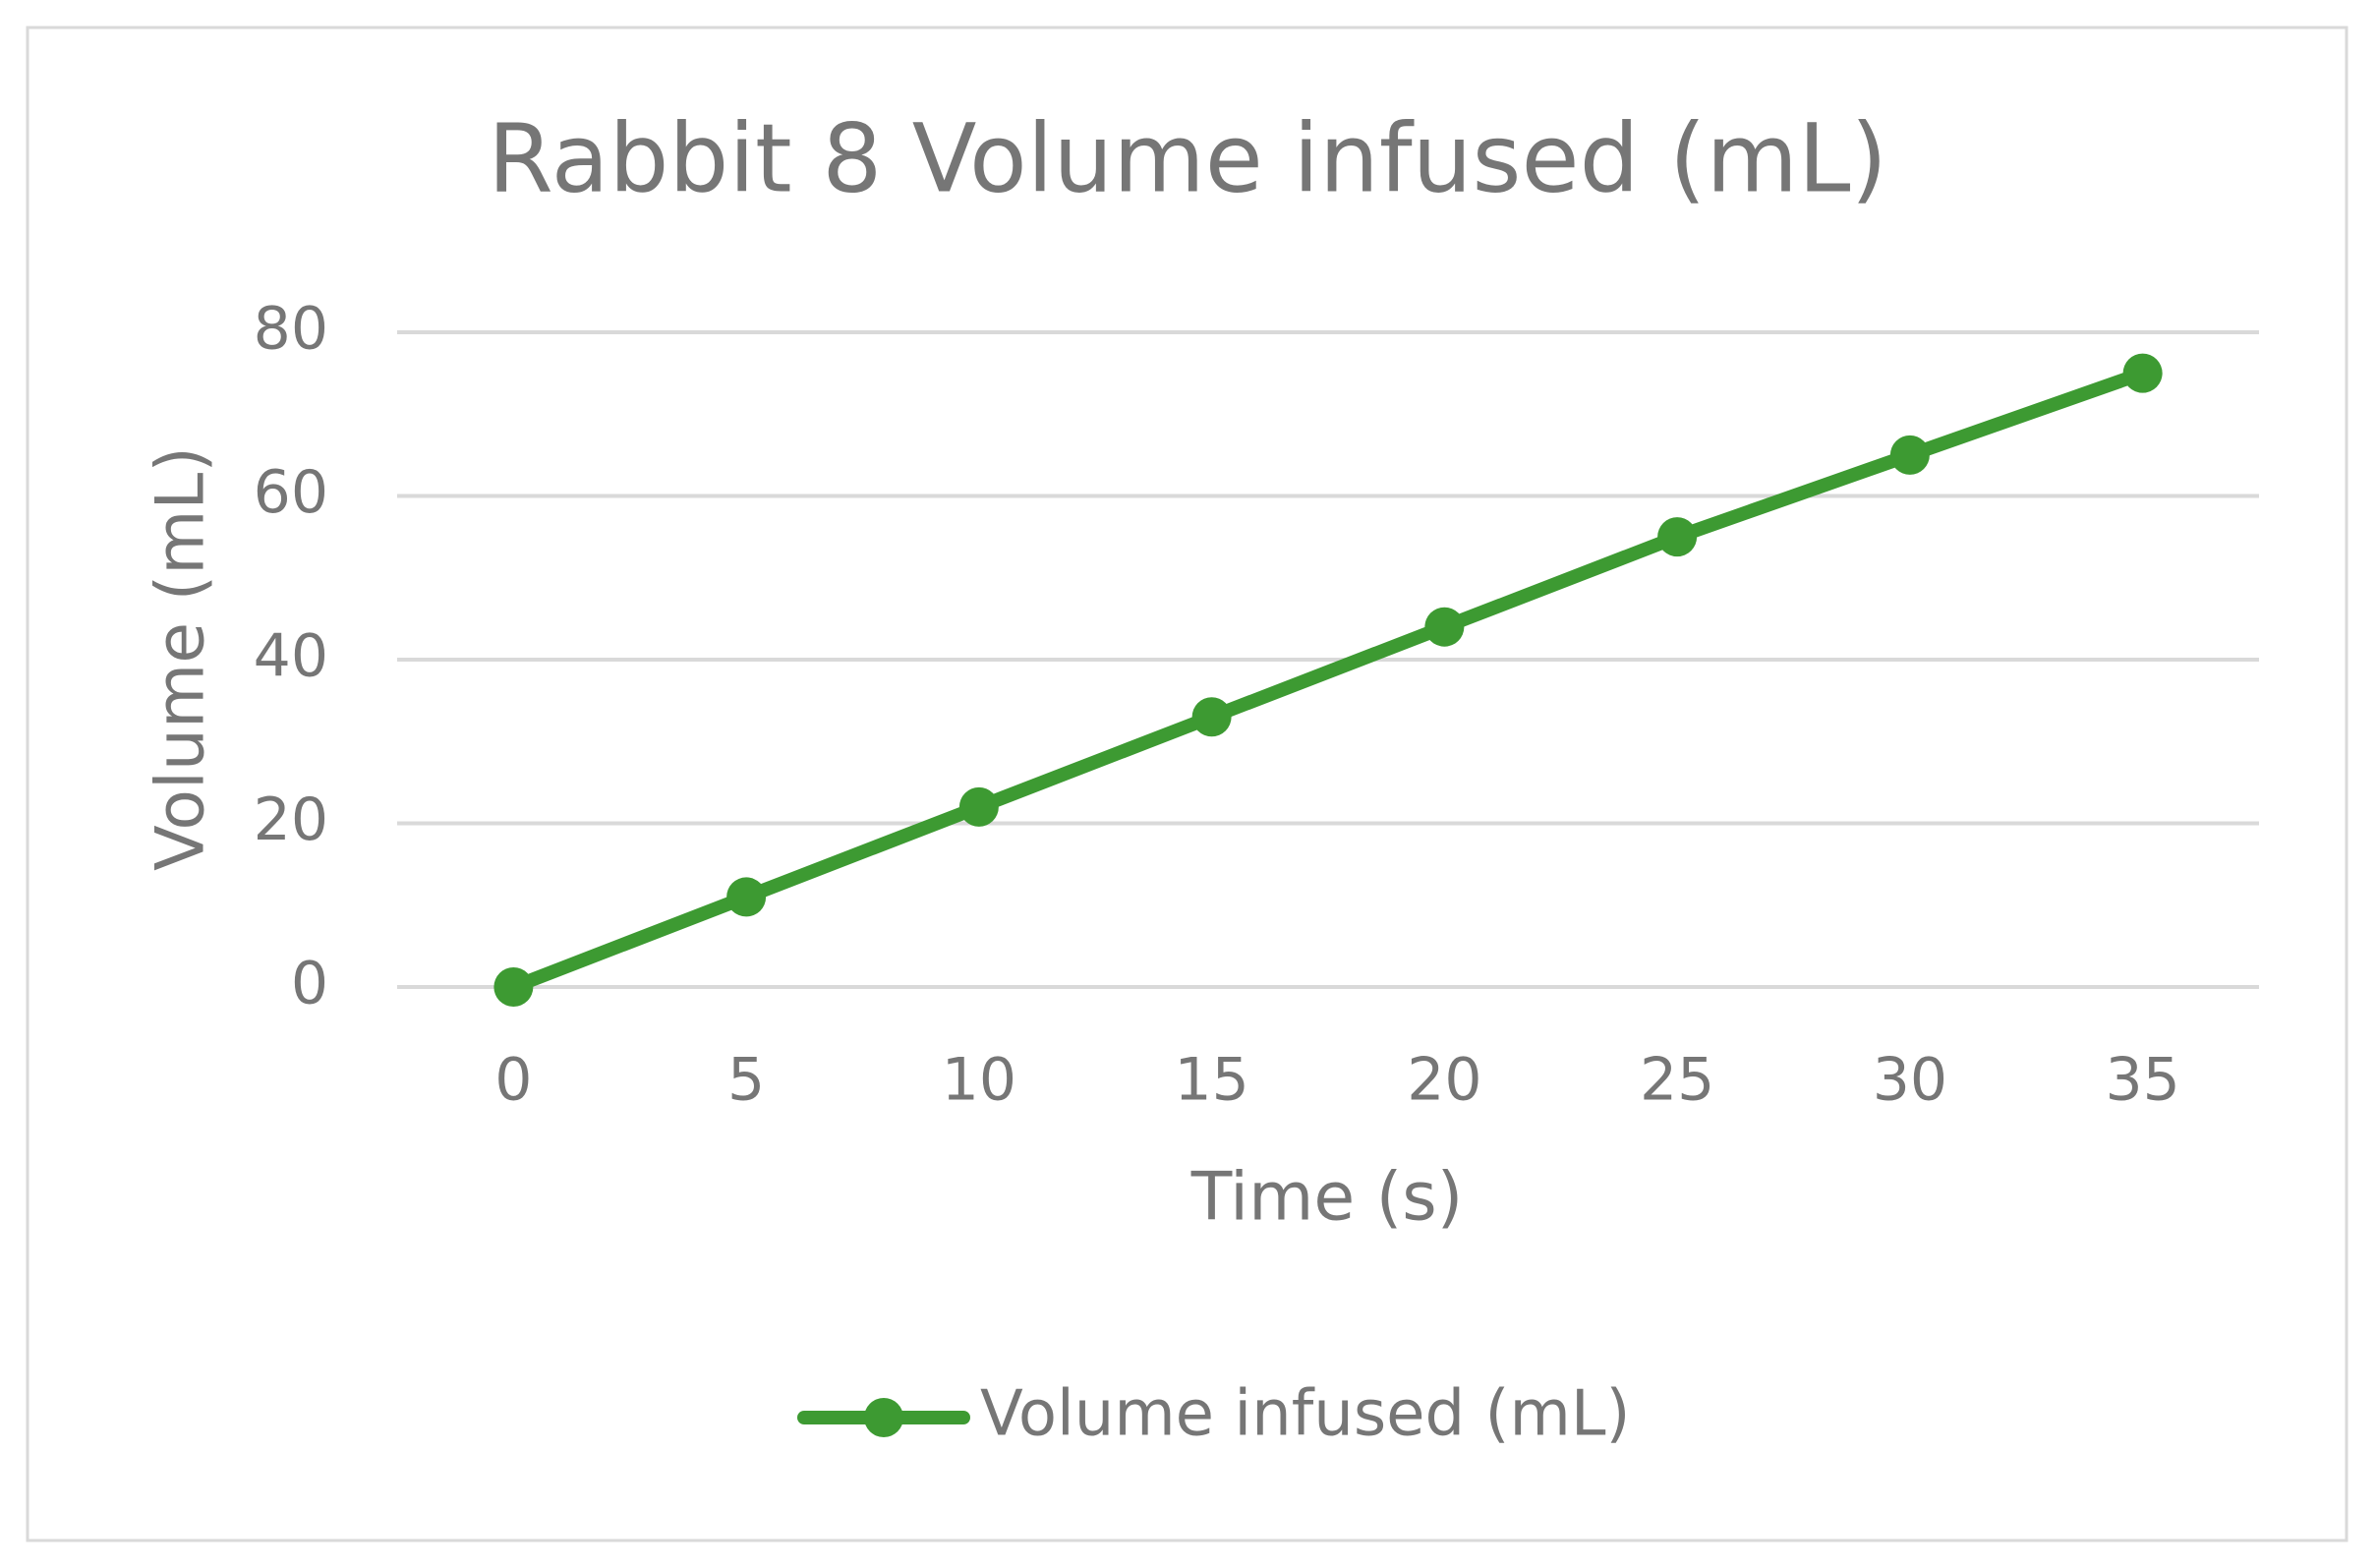  Describe the element at coordinates (1677, 1081) in the screenshot. I see `x-tick-label: 25` at that location.